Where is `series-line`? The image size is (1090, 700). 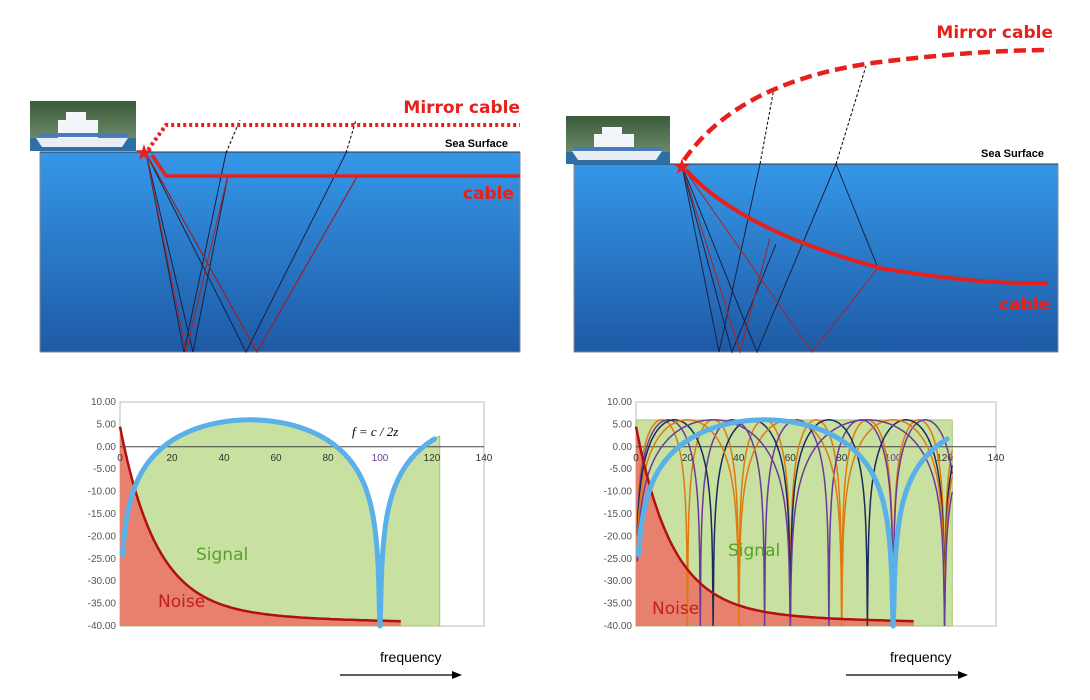
series-line is located at coordinates (795, 523).